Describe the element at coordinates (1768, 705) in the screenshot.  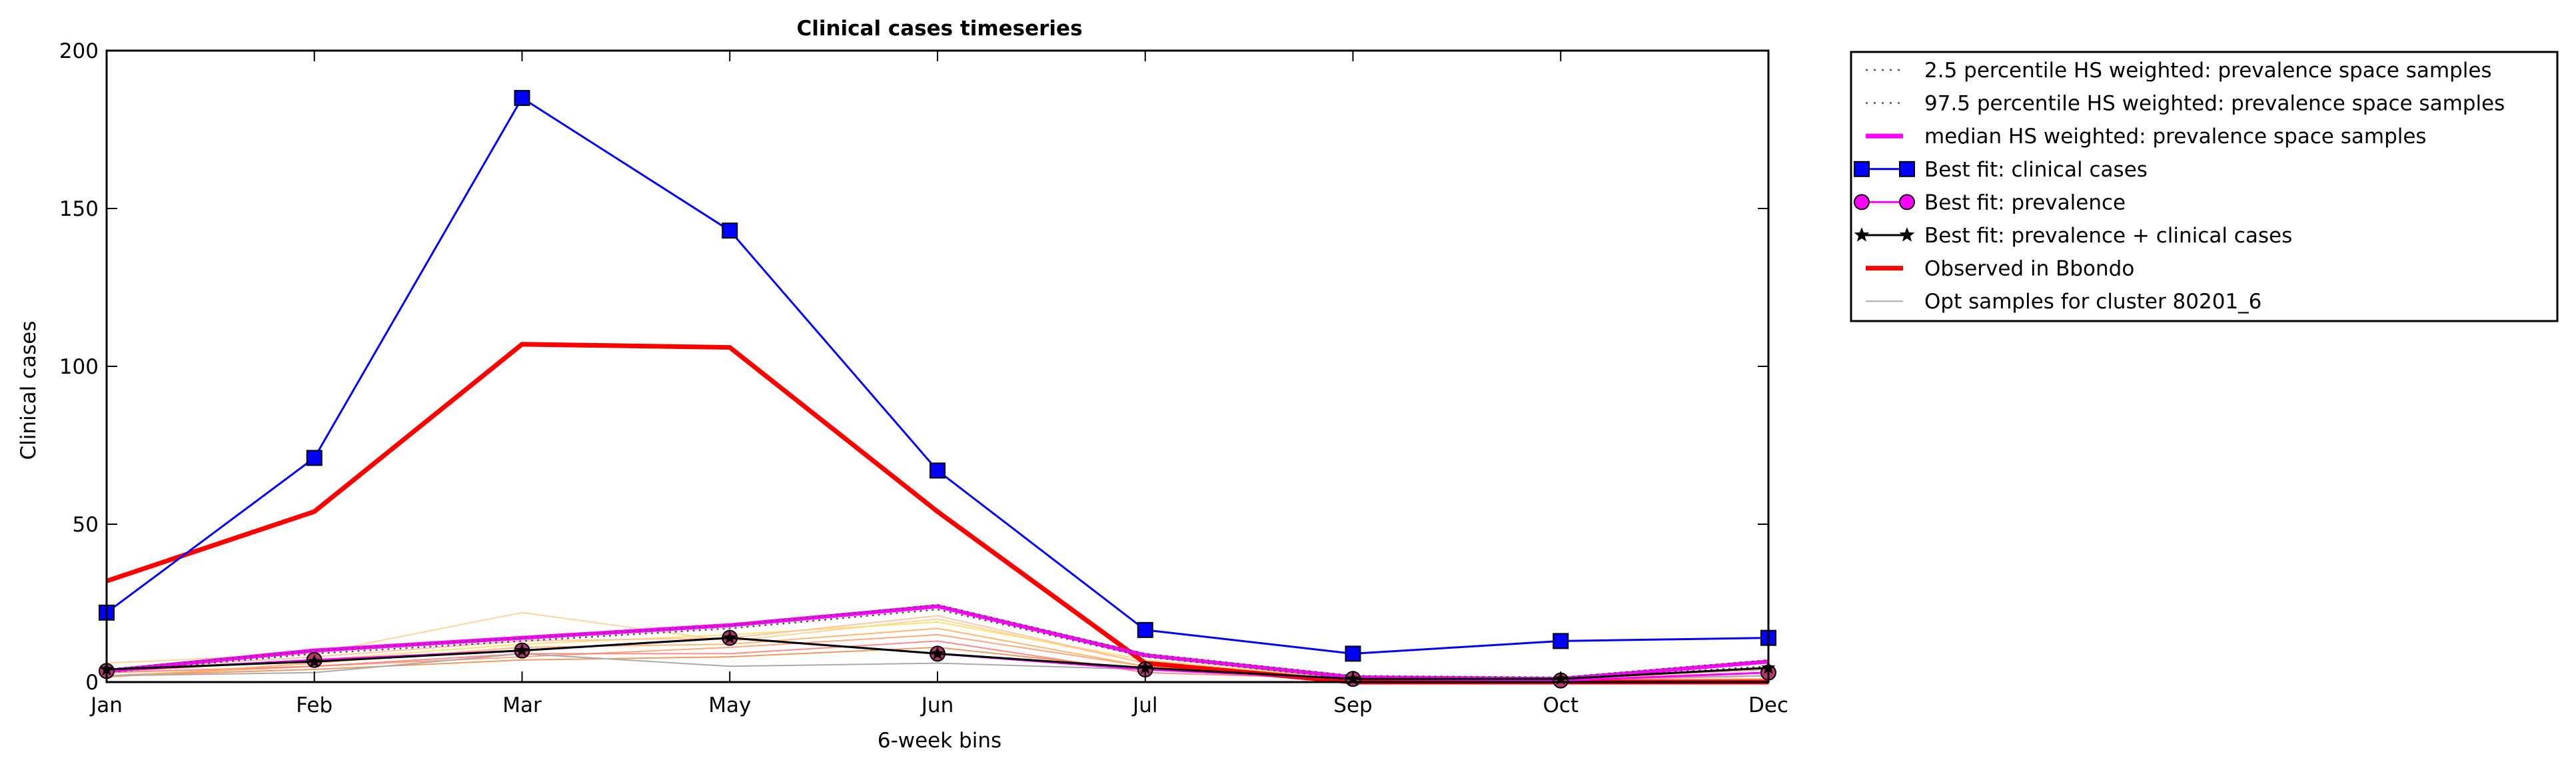
I see `x-tick-label: Dec` at that location.